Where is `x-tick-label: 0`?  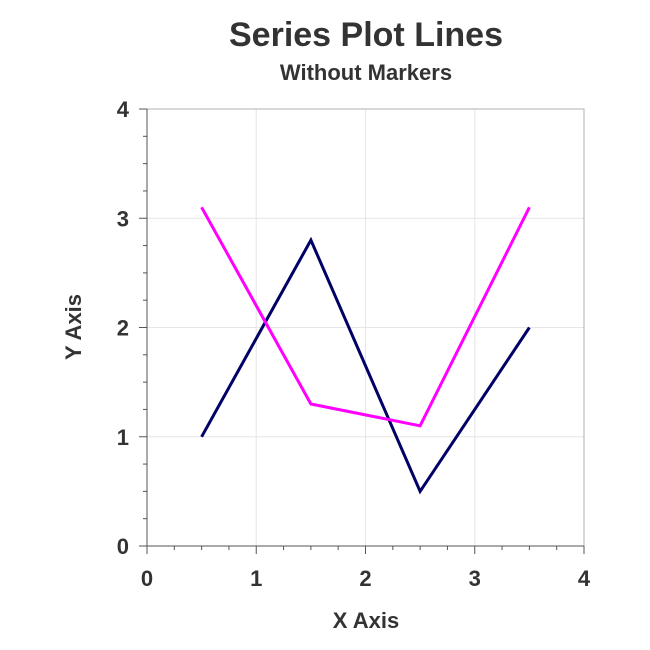 x-tick-label: 0 is located at coordinates (147, 578).